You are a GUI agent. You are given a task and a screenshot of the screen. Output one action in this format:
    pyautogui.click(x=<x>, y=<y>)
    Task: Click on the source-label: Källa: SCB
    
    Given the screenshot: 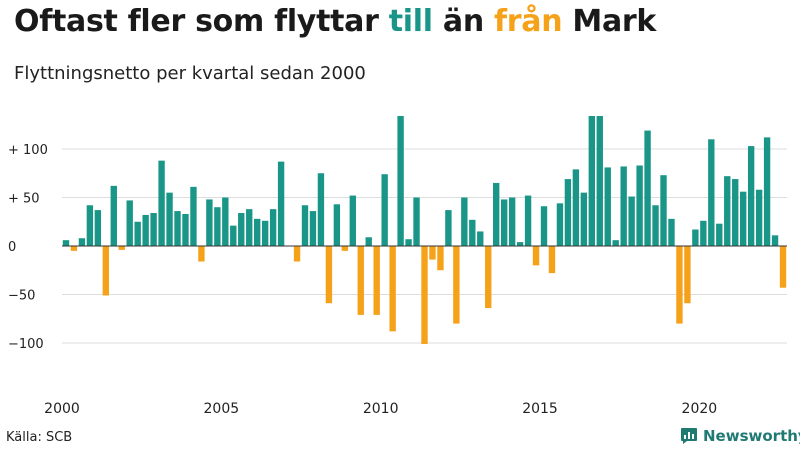 What is the action you would take?
    pyautogui.click(x=39, y=437)
    